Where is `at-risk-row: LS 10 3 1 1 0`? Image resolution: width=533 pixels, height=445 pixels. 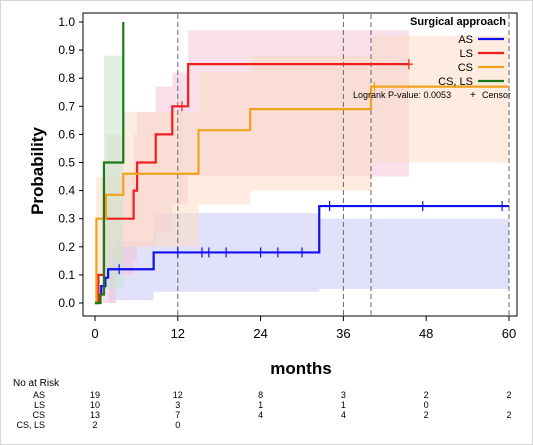
at-risk-row: LS 10 3 1 1 0 is located at coordinates (267, 405).